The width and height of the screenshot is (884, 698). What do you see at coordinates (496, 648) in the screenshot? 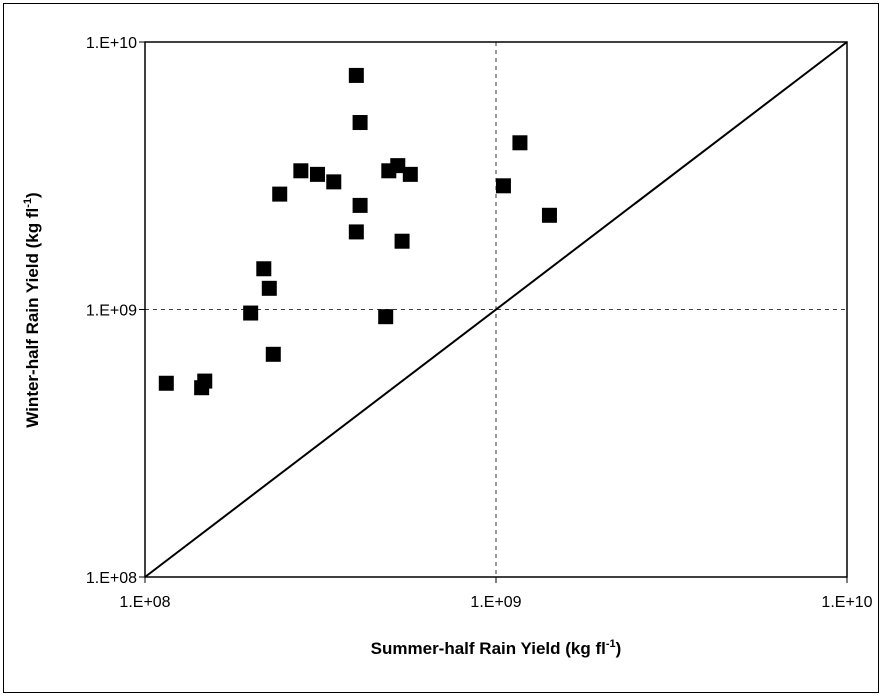
I see `x-axis-title: Summer-half Rain Yield (kg fl-1)` at bounding box center [496, 648].